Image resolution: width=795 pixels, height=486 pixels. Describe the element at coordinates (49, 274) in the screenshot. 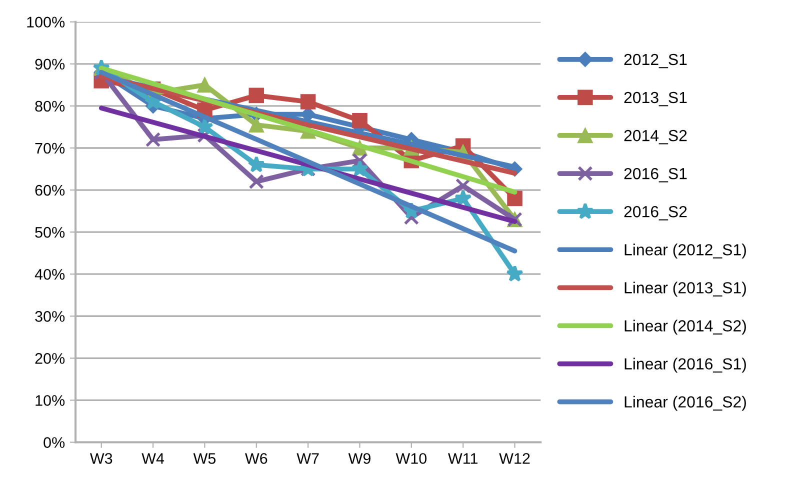

I see `y-tick-label: 40%` at that location.